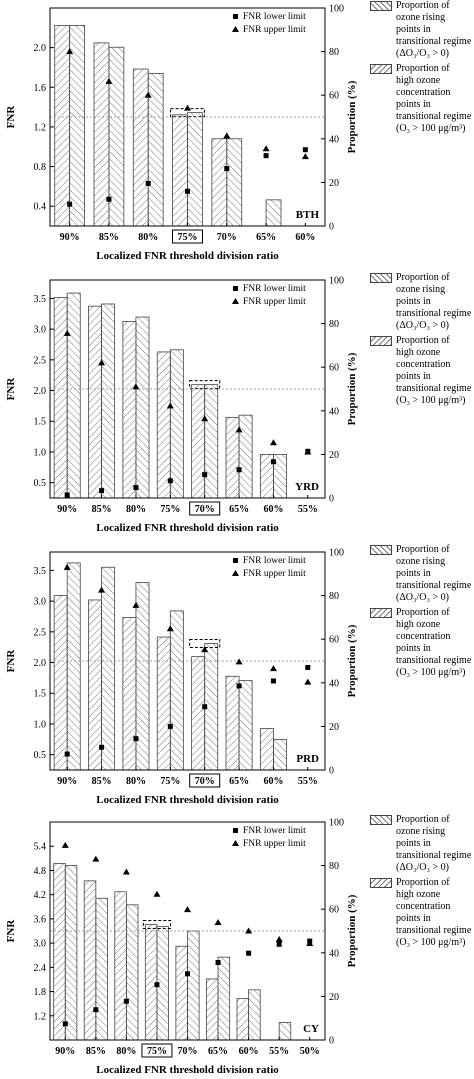 This screenshot has width=474, height=1079. What do you see at coordinates (40, 391) in the screenshot?
I see `y-tick-label: 2.0` at bounding box center [40, 391].